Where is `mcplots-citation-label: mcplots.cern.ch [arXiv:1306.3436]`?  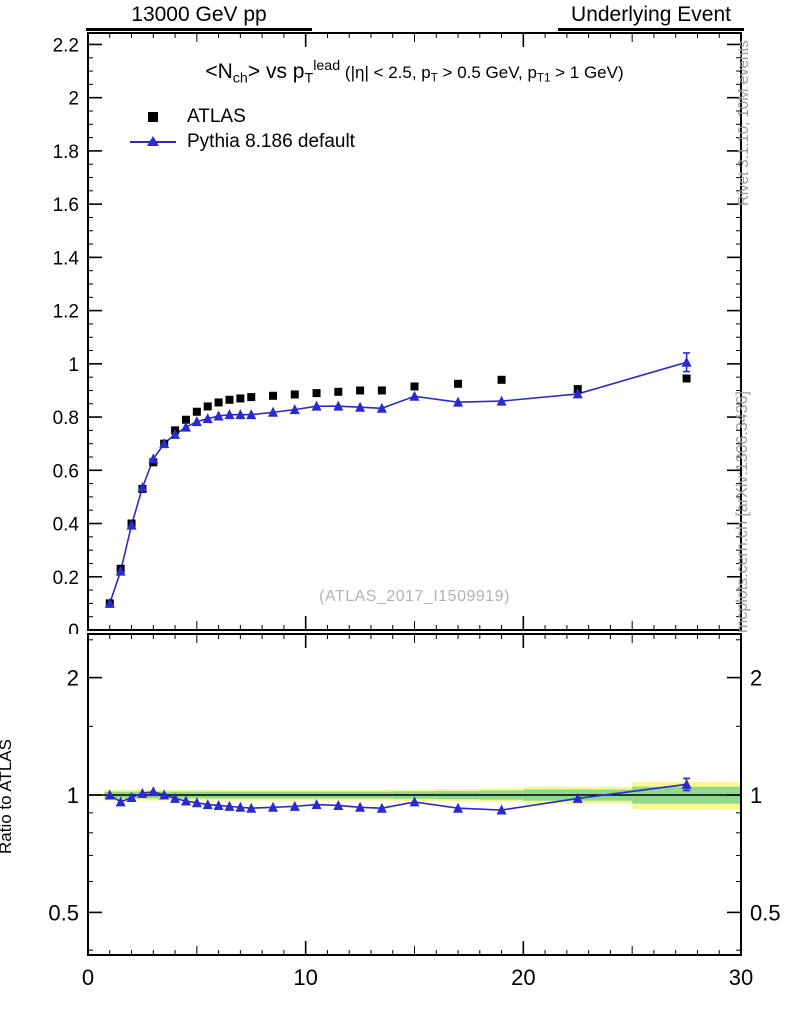
mcplots-citation-label: mcplots.cern.ch [arXiv:1306.3436] is located at coordinates (742, 512).